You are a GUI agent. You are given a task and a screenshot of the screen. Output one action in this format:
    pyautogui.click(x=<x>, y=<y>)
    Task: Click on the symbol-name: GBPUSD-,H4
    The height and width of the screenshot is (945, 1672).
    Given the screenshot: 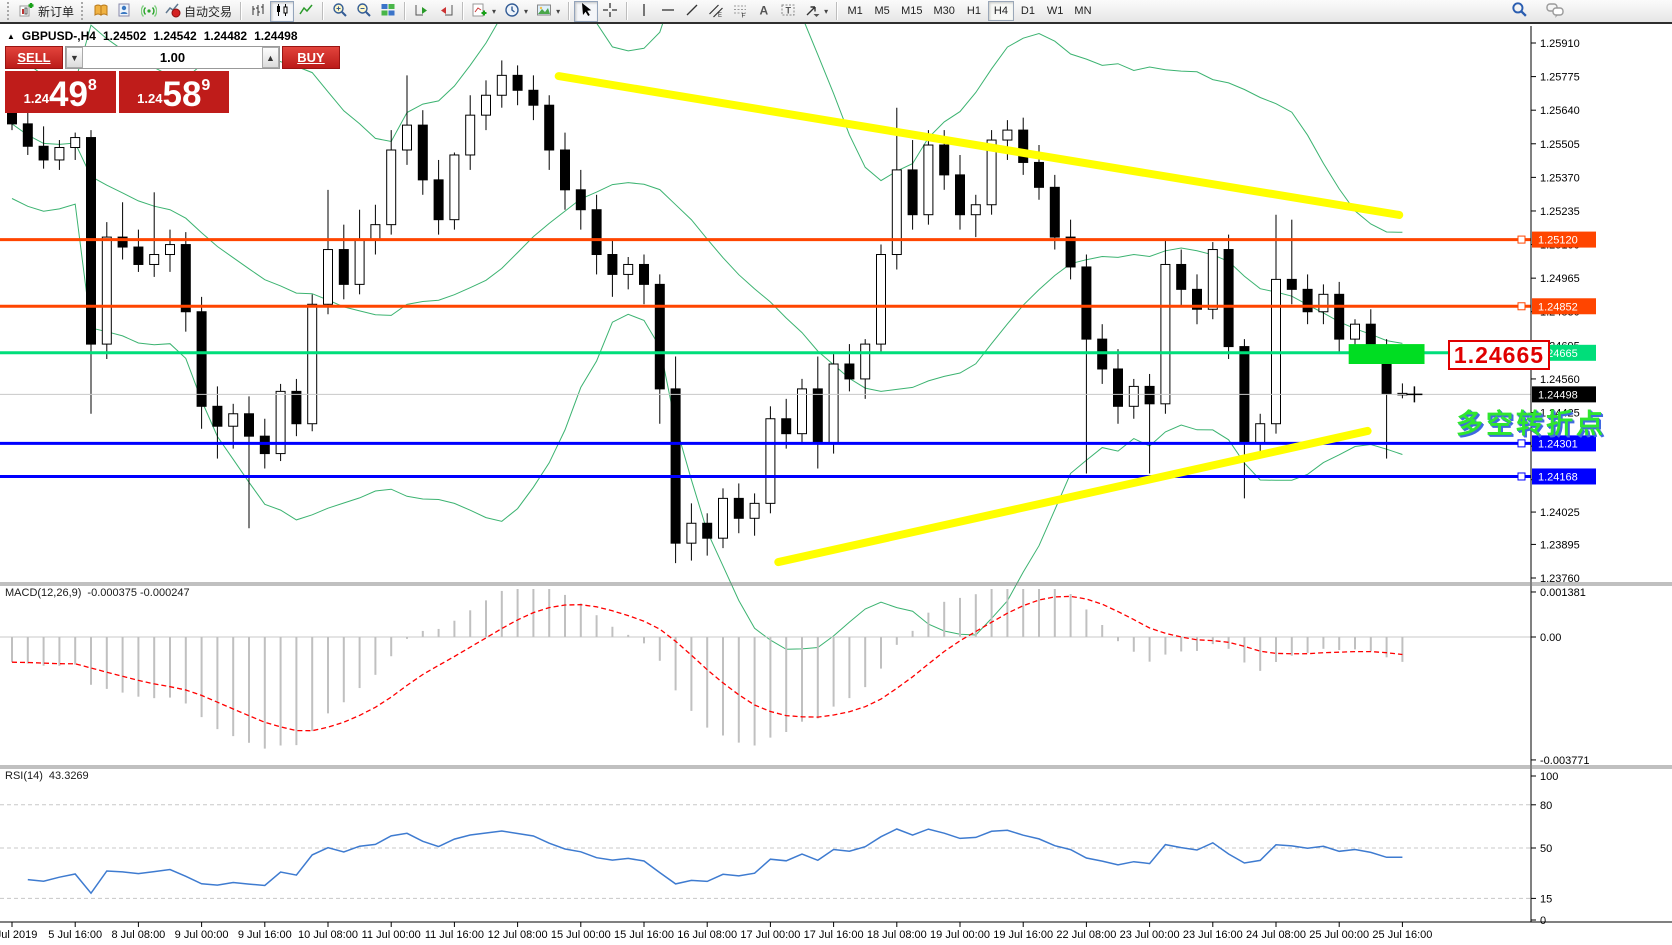 What is the action you would take?
    pyautogui.click(x=58, y=36)
    